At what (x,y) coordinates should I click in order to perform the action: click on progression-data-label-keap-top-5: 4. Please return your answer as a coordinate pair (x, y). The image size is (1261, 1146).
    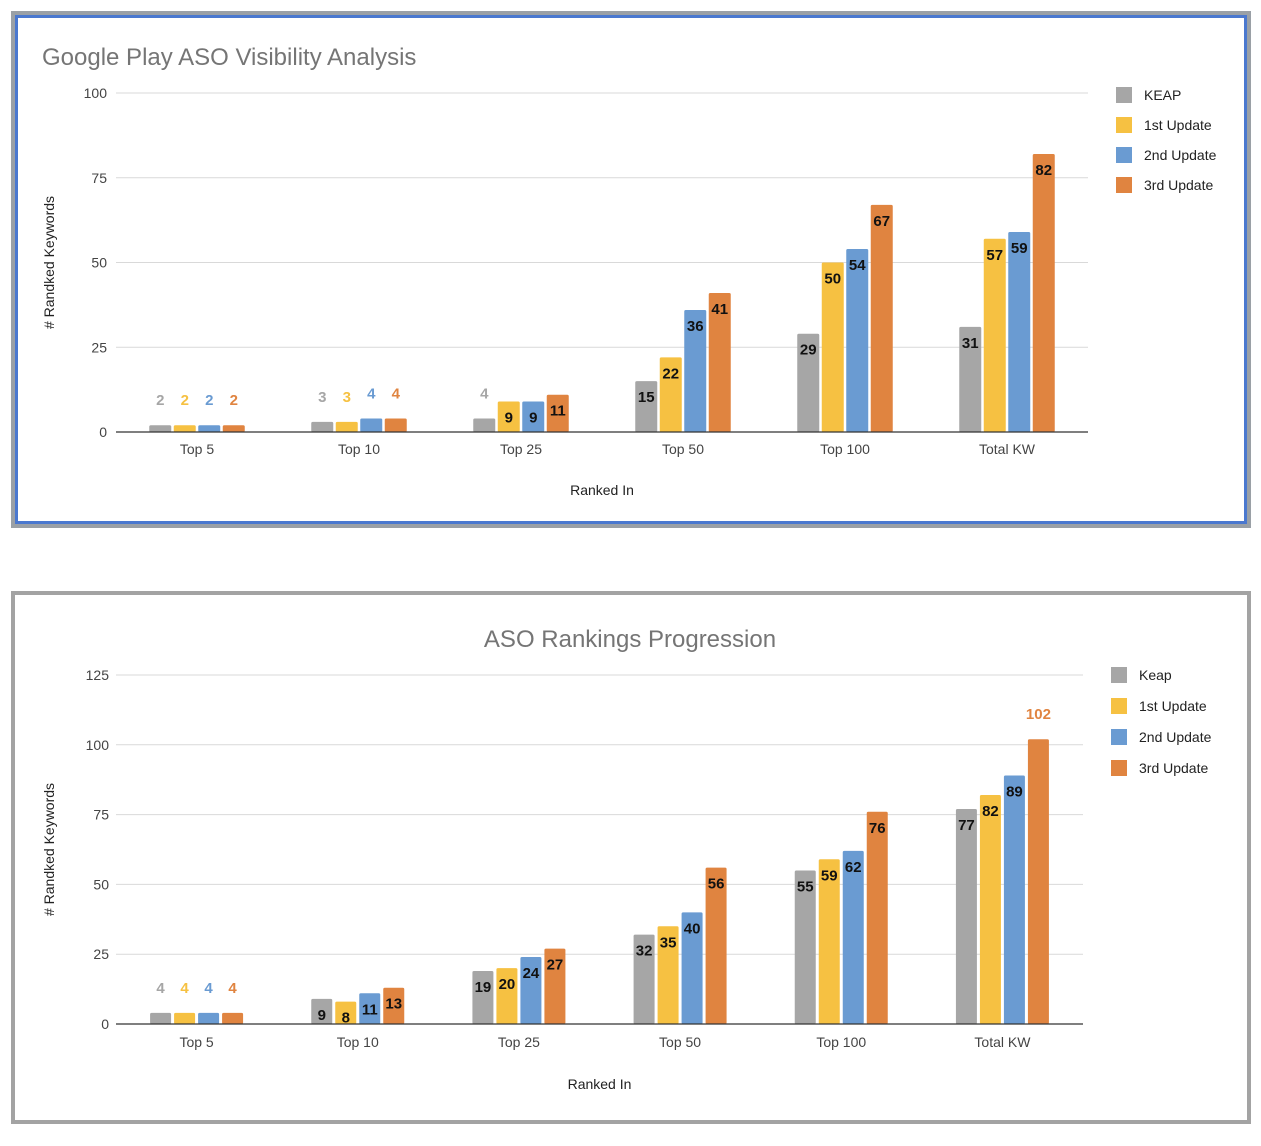
    Looking at the image, I should click on (160, 988).